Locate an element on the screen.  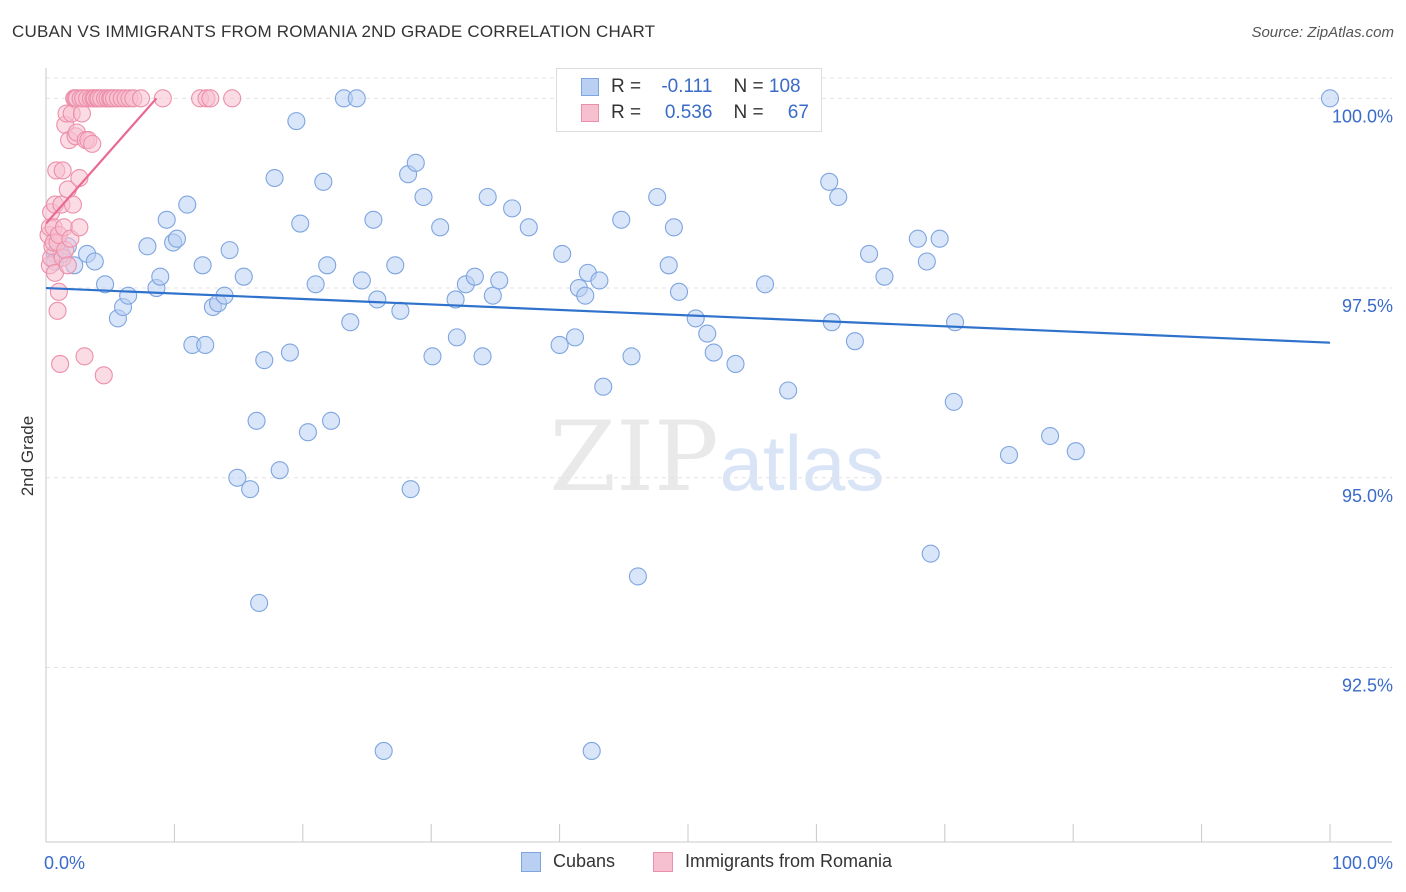
y-tick-label: 100.0% is located at coordinates (1362, 116).